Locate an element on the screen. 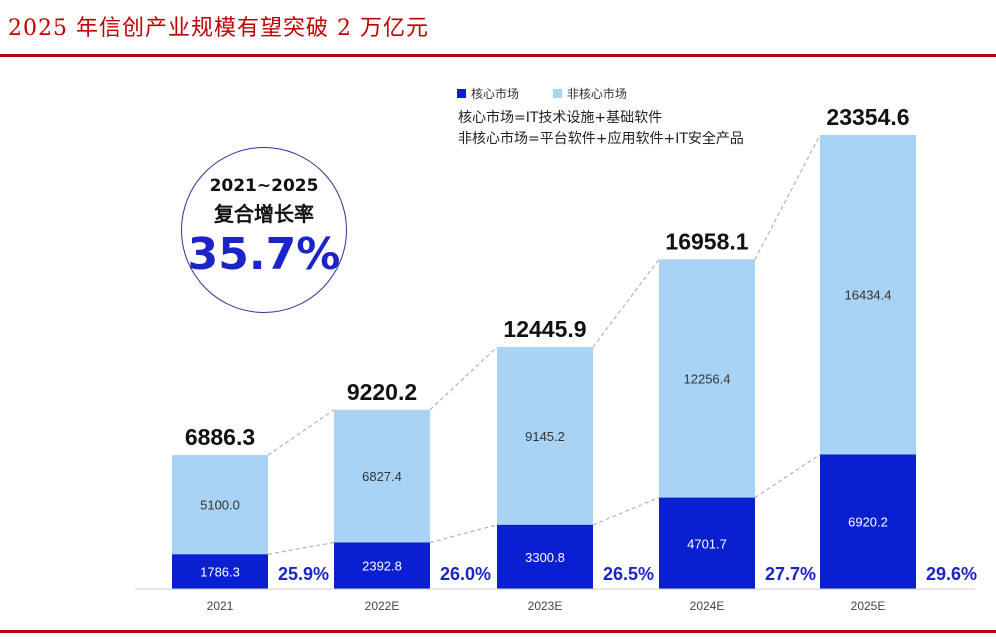  cagr-value: 35.7% is located at coordinates (264, 254).